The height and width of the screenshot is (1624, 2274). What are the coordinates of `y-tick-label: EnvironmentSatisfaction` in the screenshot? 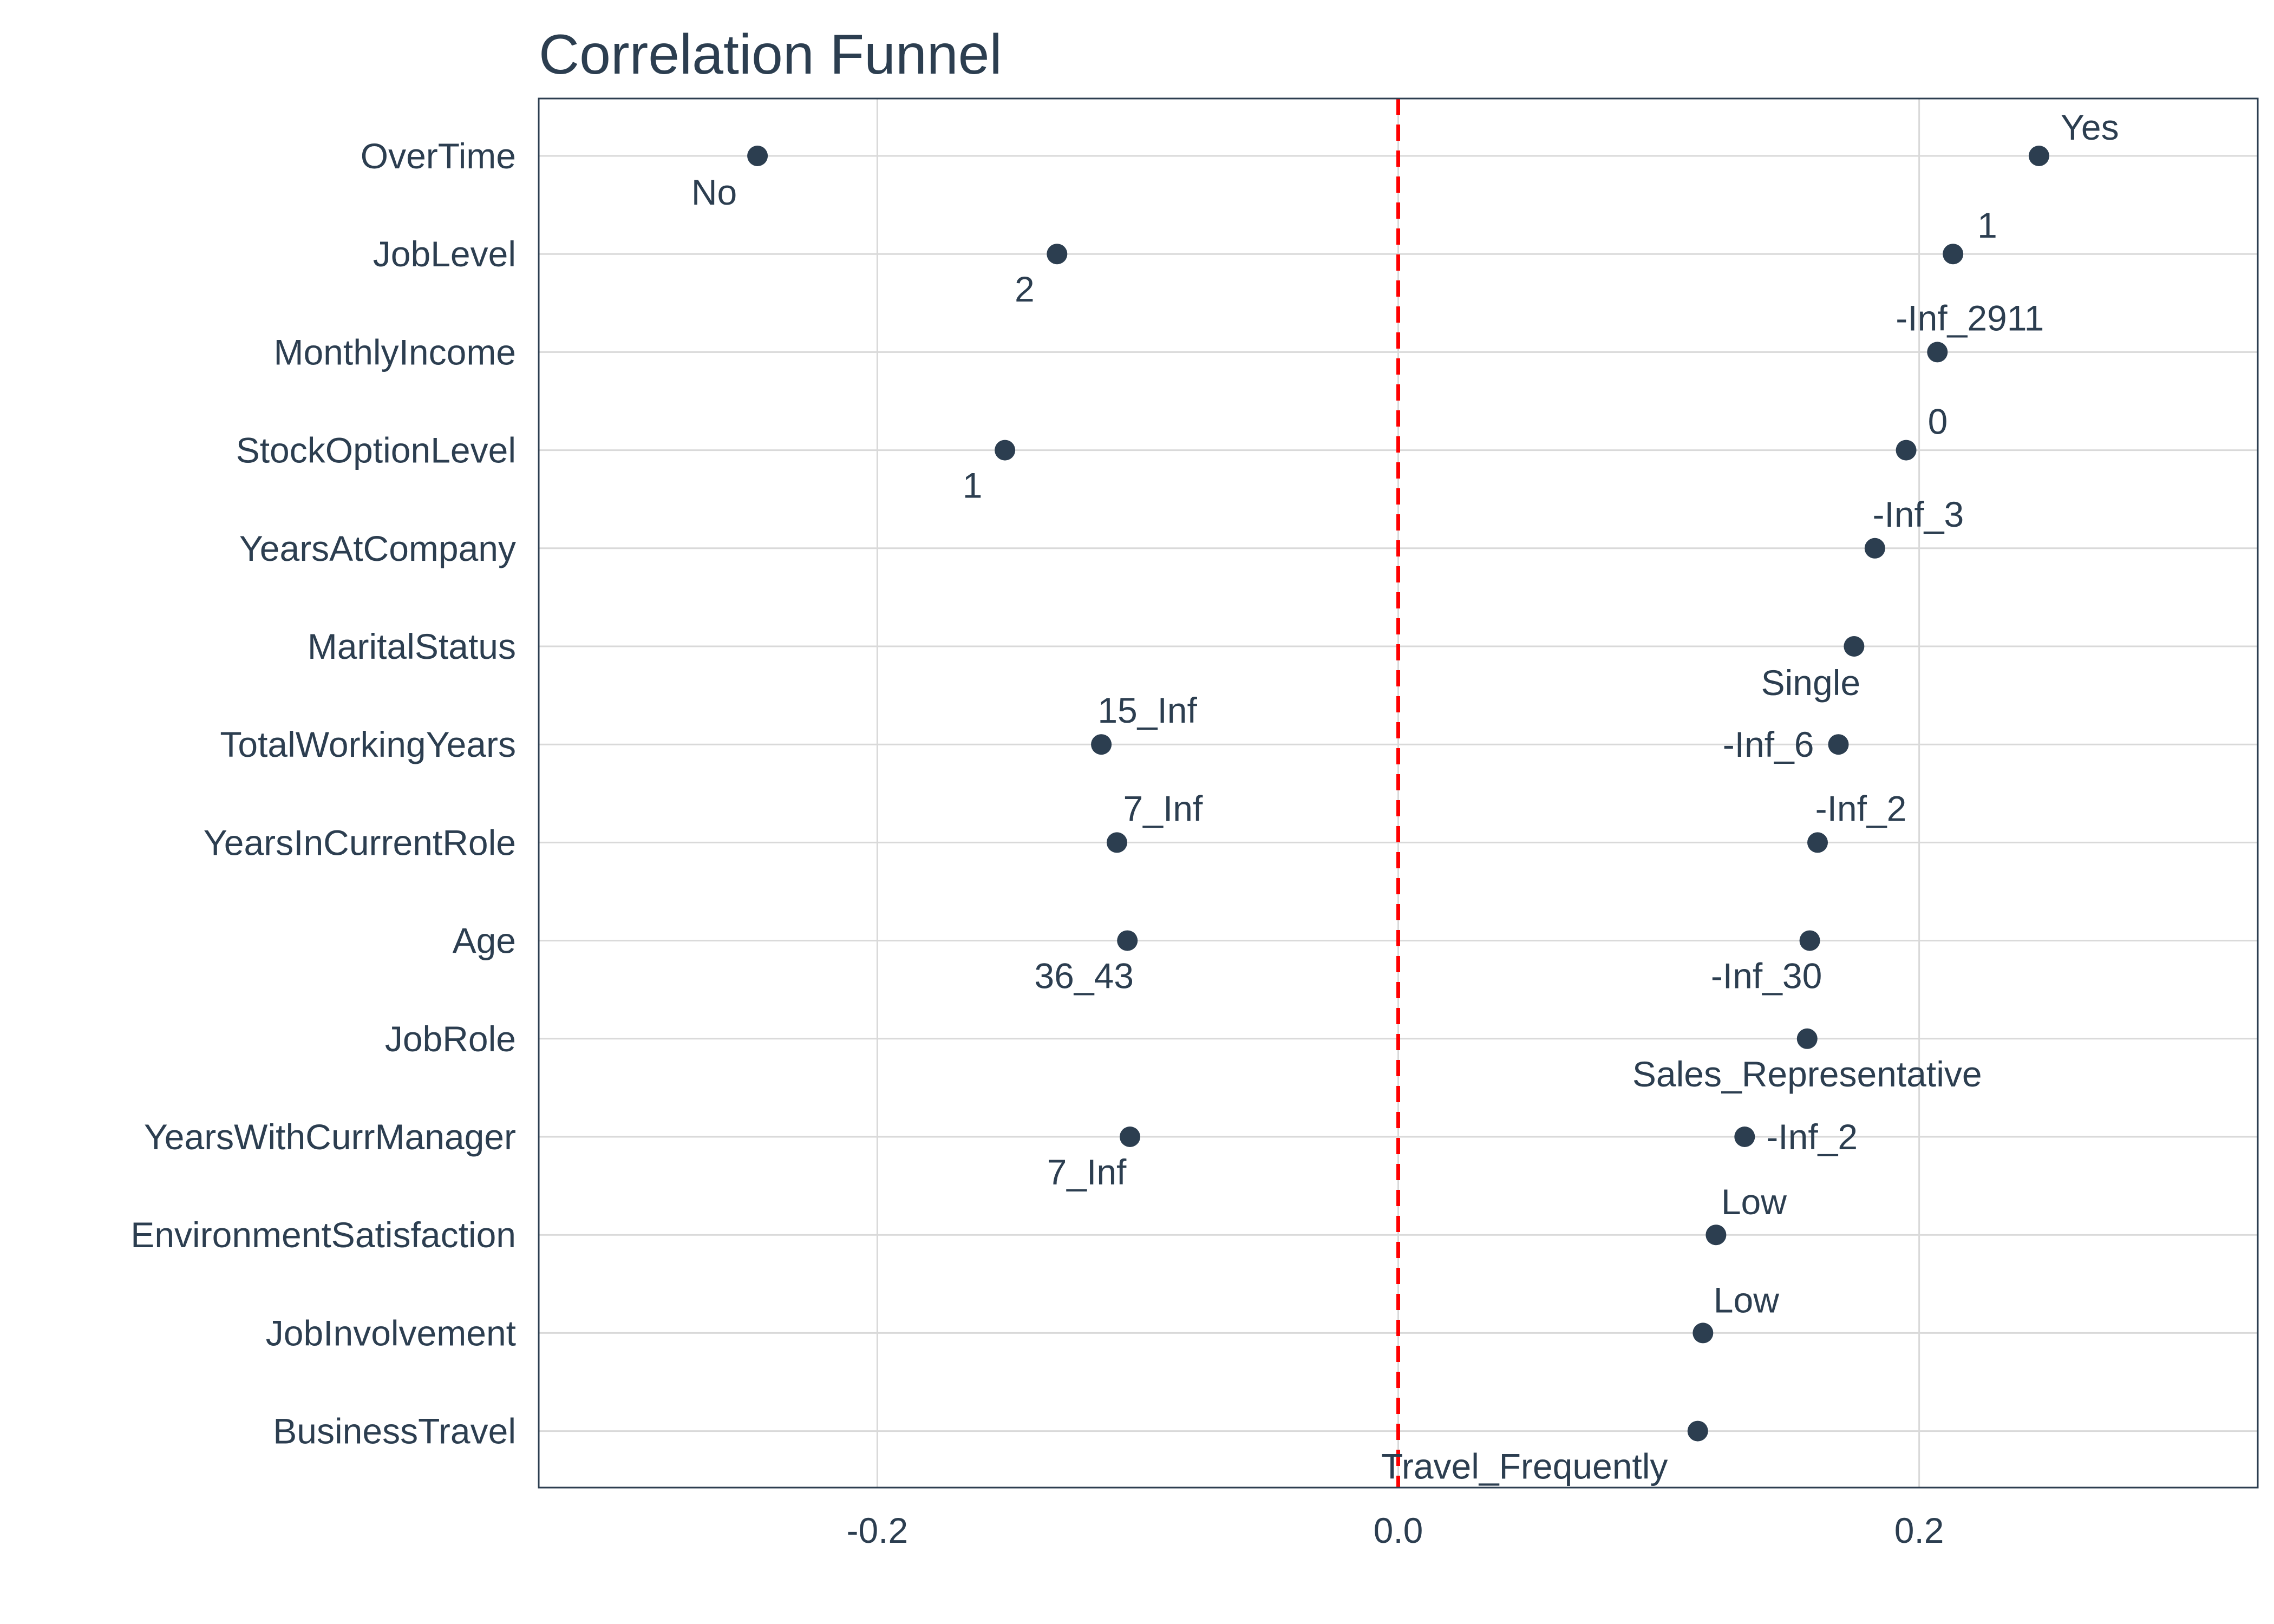 It's located at (323, 1235).